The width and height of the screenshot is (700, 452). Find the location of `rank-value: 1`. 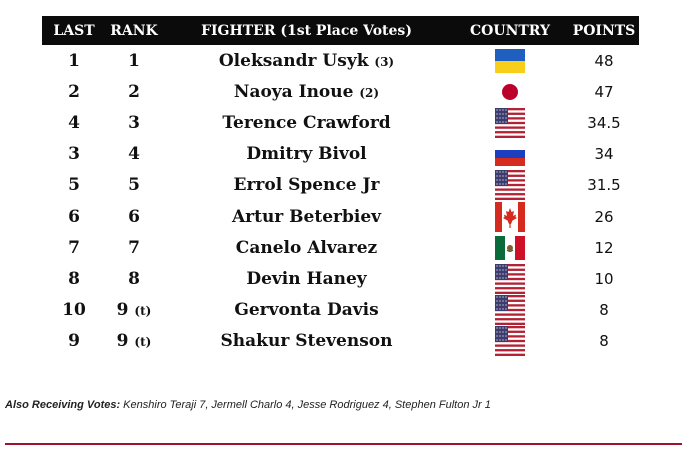

rank-value: 1 is located at coordinates (134, 60).